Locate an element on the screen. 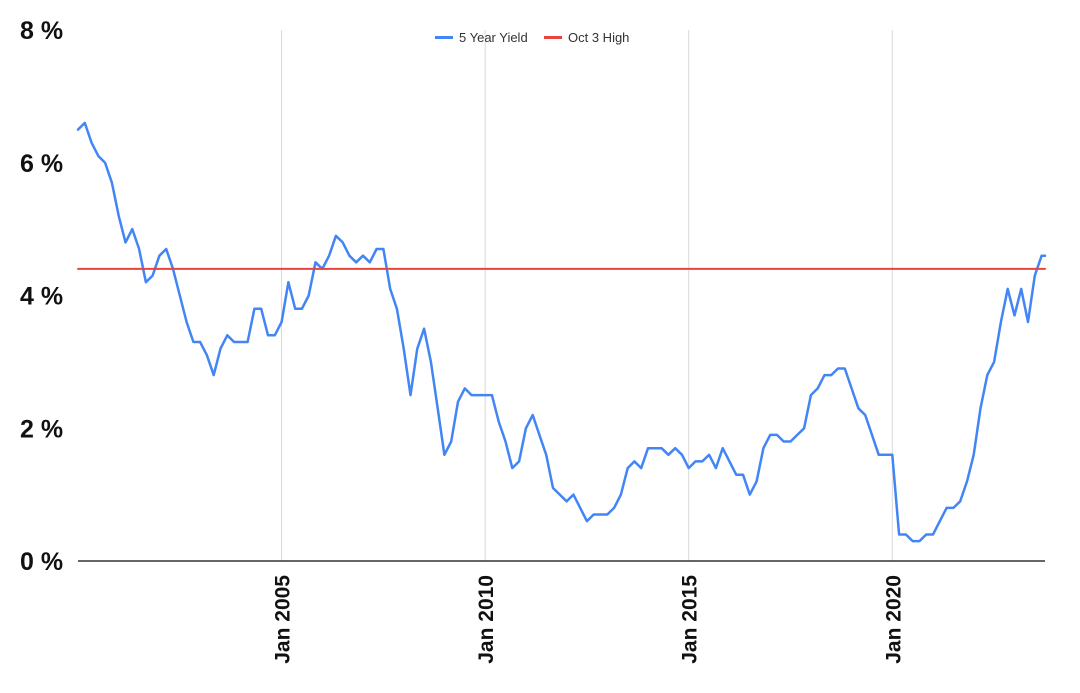  y-tick-label-0: 0 % is located at coordinates (41, 562).